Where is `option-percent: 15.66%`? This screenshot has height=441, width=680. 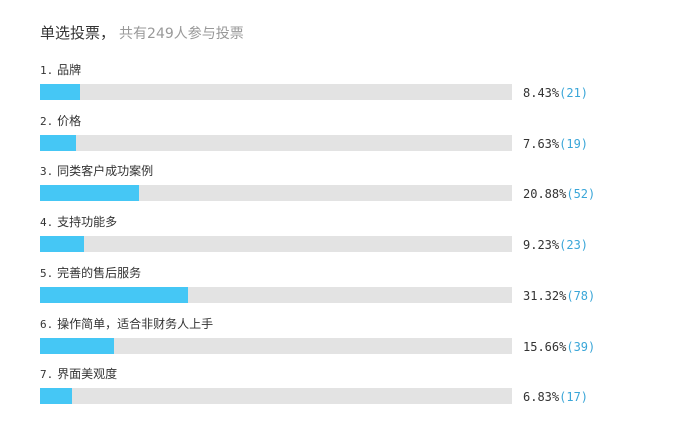
option-percent: 15.66% is located at coordinates (545, 347).